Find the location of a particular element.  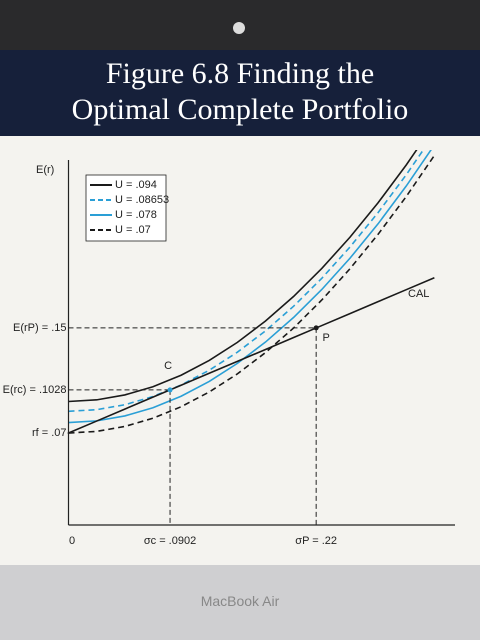

legend-label: U = .078 is located at coordinates (136, 215).